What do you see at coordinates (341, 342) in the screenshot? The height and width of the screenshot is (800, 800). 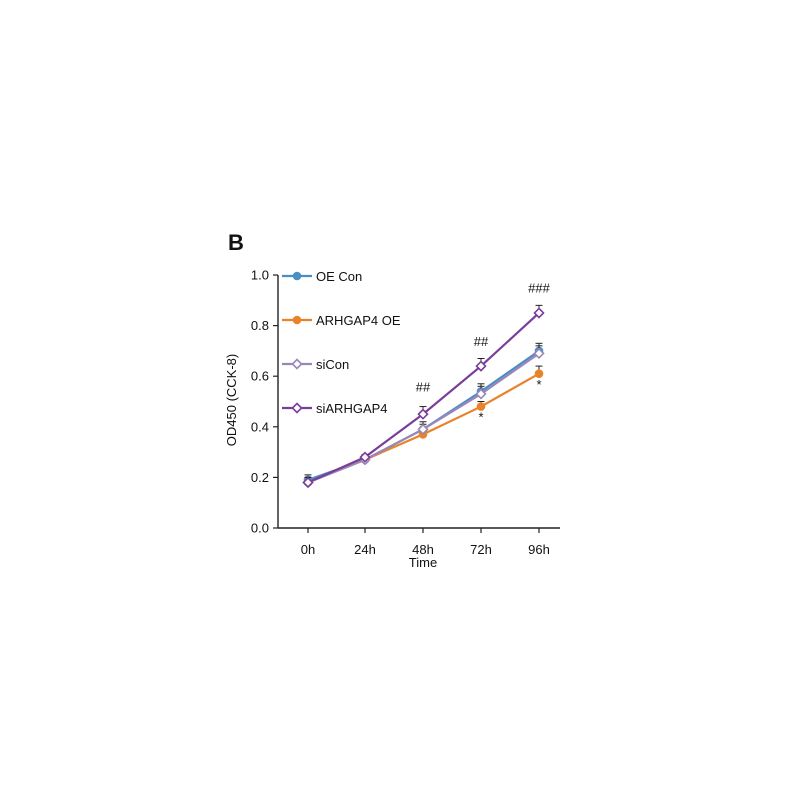 I see `legend: OE Con ARHGAP4 OE siCon siARHGAP4` at bounding box center [341, 342].